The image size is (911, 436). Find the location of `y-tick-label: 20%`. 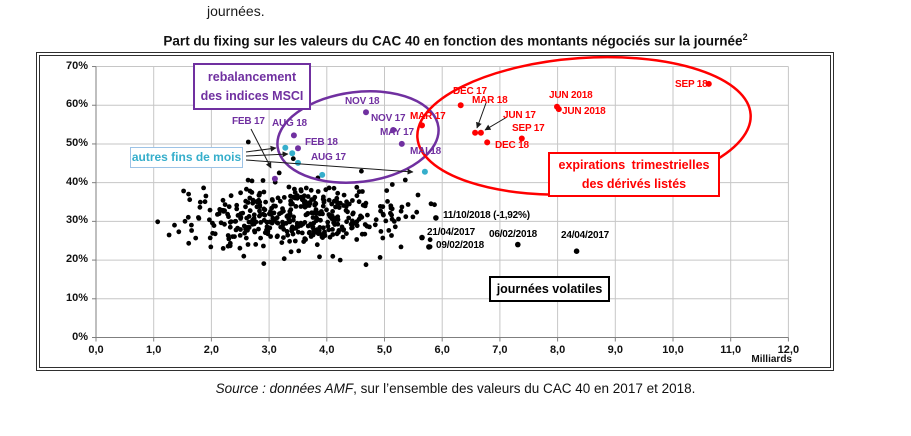

y-tick-label: 20% is located at coordinates (76, 259).